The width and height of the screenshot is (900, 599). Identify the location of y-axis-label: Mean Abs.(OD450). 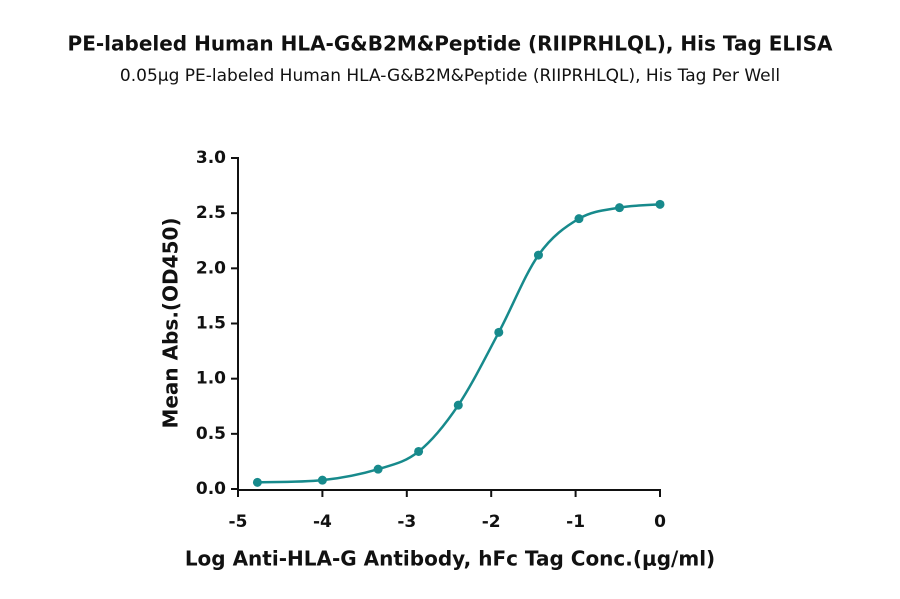
(171, 322).